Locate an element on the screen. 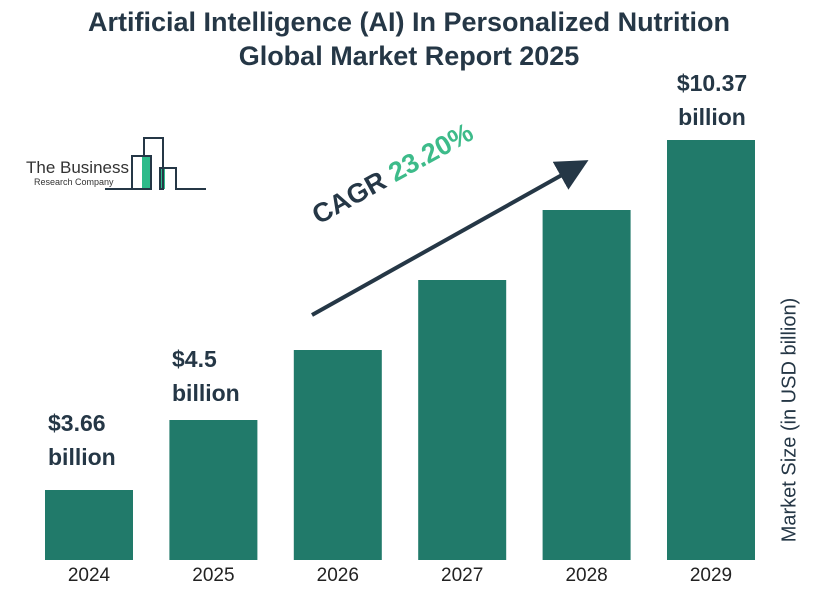 Image resolution: width=818 pixels, height=608 pixels. data-label-2025: $4.5 billion is located at coordinates (206, 376).